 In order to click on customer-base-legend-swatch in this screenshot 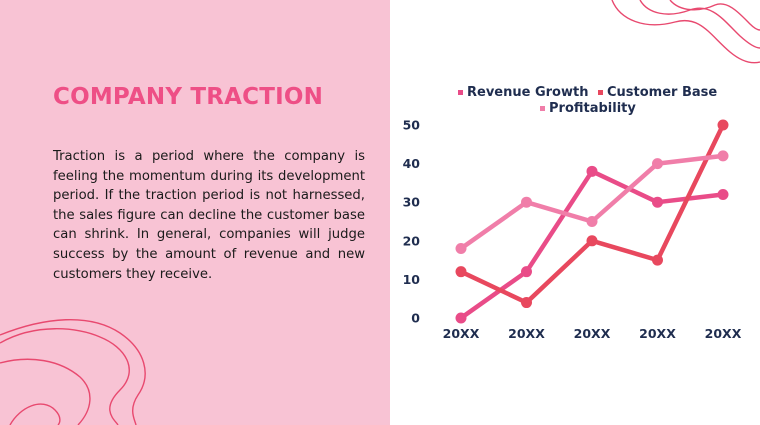, I will do `click(600, 92)`.